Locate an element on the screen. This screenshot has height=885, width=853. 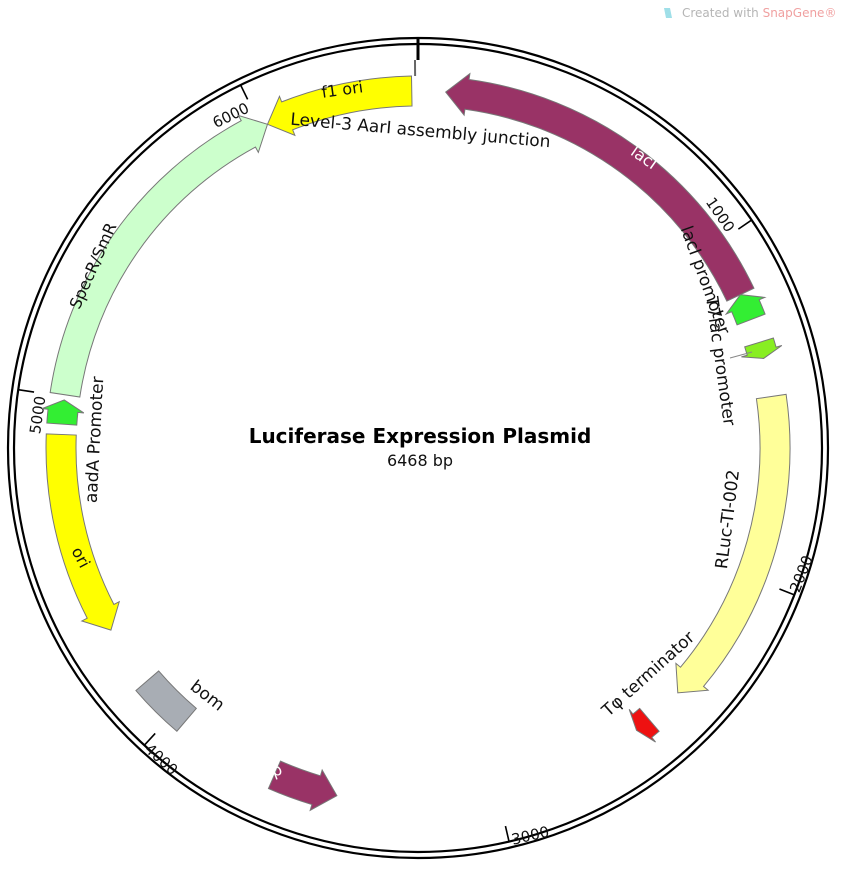
feature-t7lac is located at coordinates (762, 348).